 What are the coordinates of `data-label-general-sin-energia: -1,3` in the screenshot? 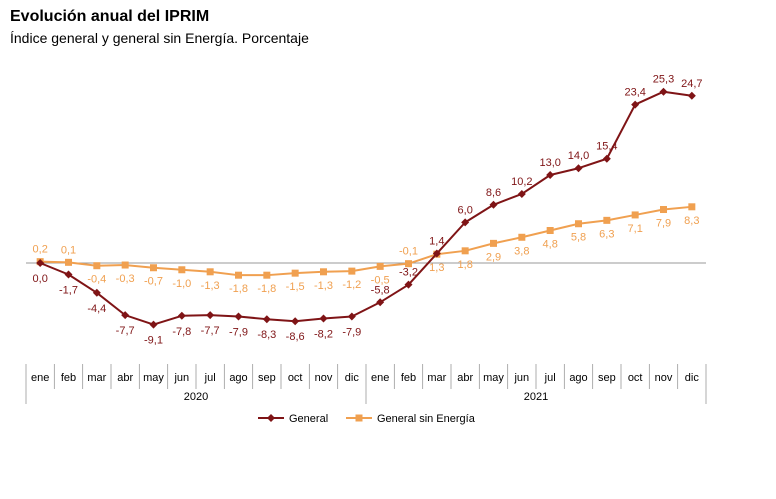 It's located at (323, 286).